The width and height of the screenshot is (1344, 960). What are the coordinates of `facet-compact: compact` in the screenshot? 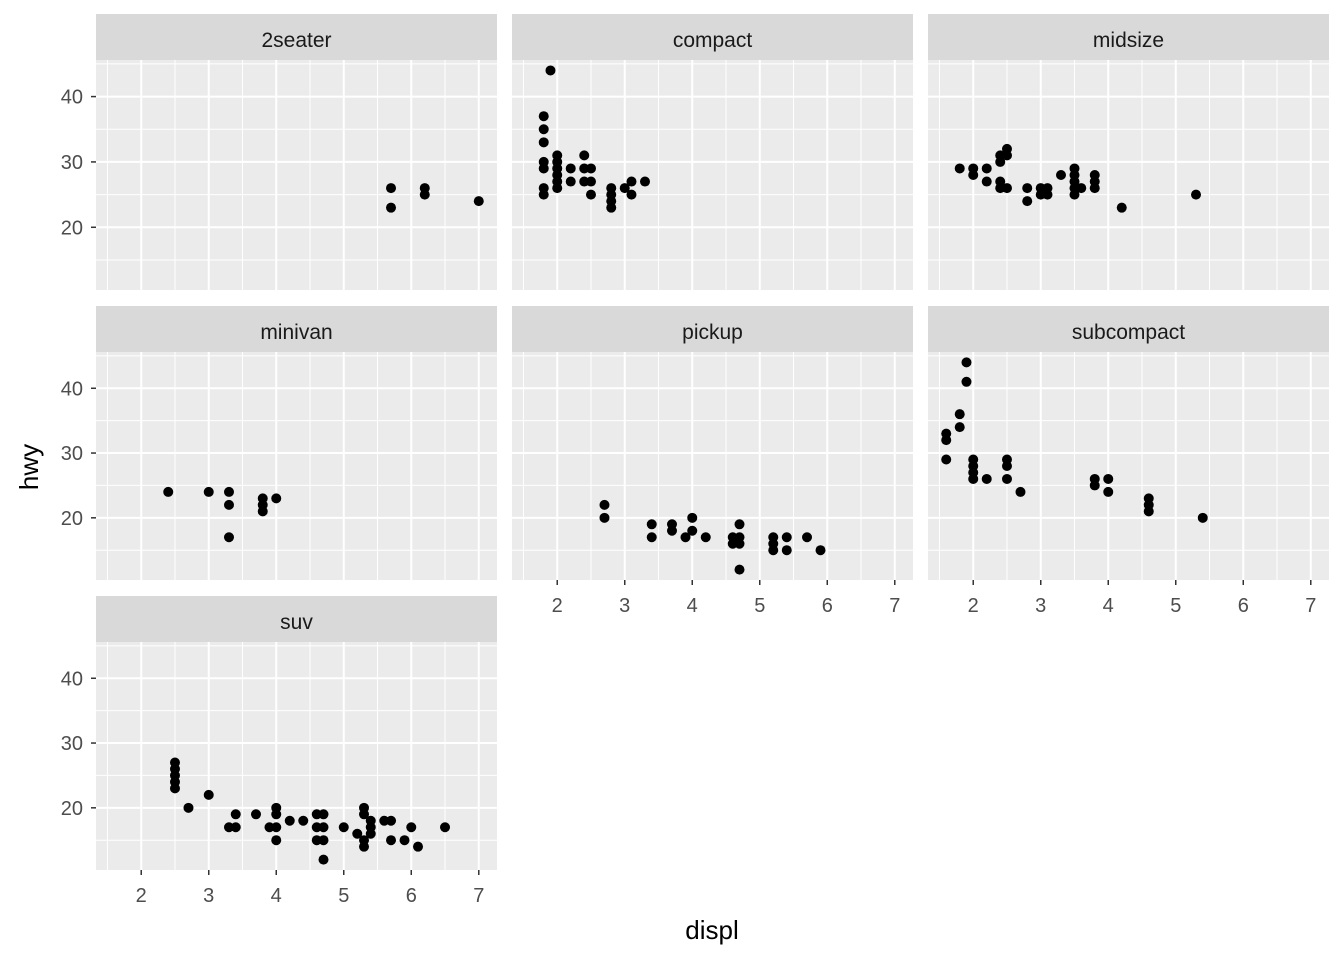 It's located at (712, 152).